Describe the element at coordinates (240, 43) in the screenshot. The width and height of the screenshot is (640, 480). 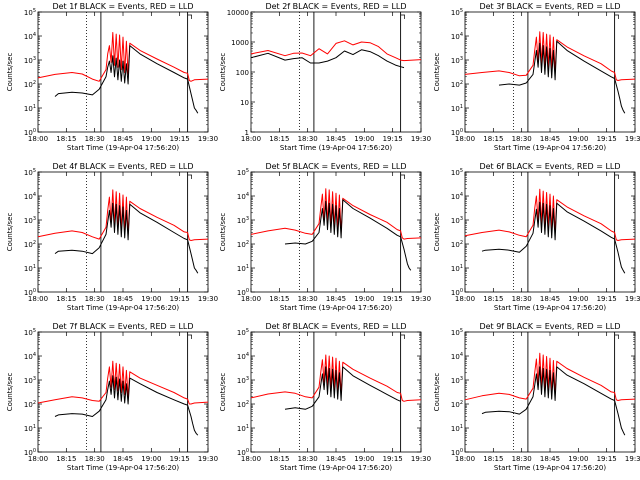
I see `y-tick-label: 1000` at that location.